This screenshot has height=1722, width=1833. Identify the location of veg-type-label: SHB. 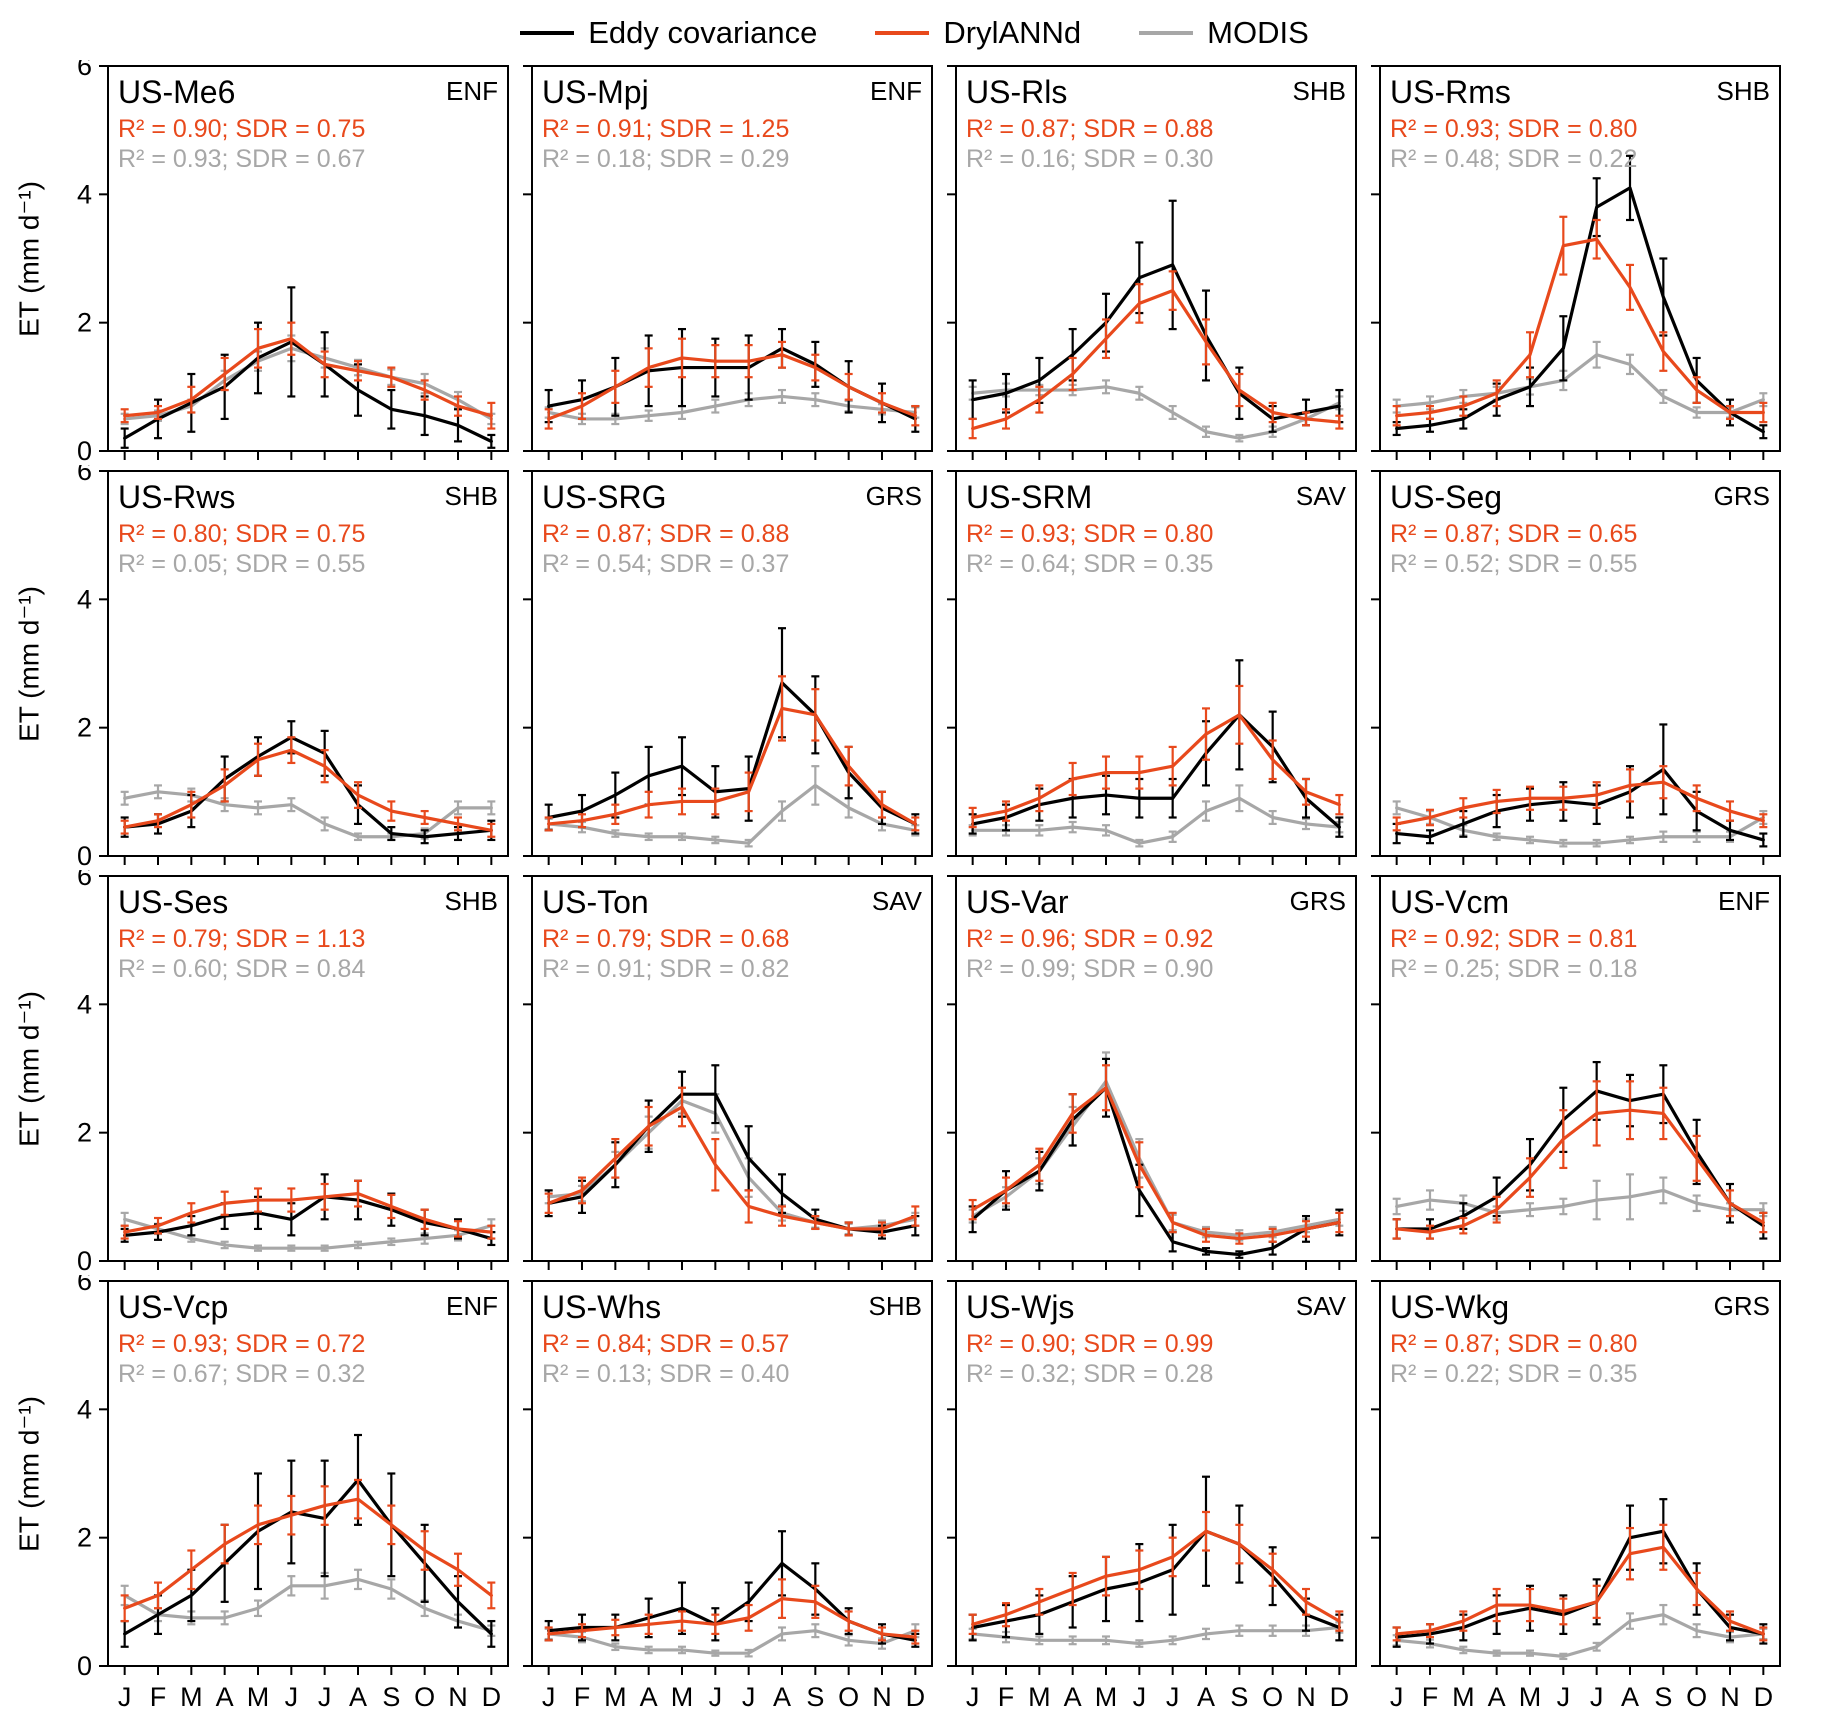
(1319, 91).